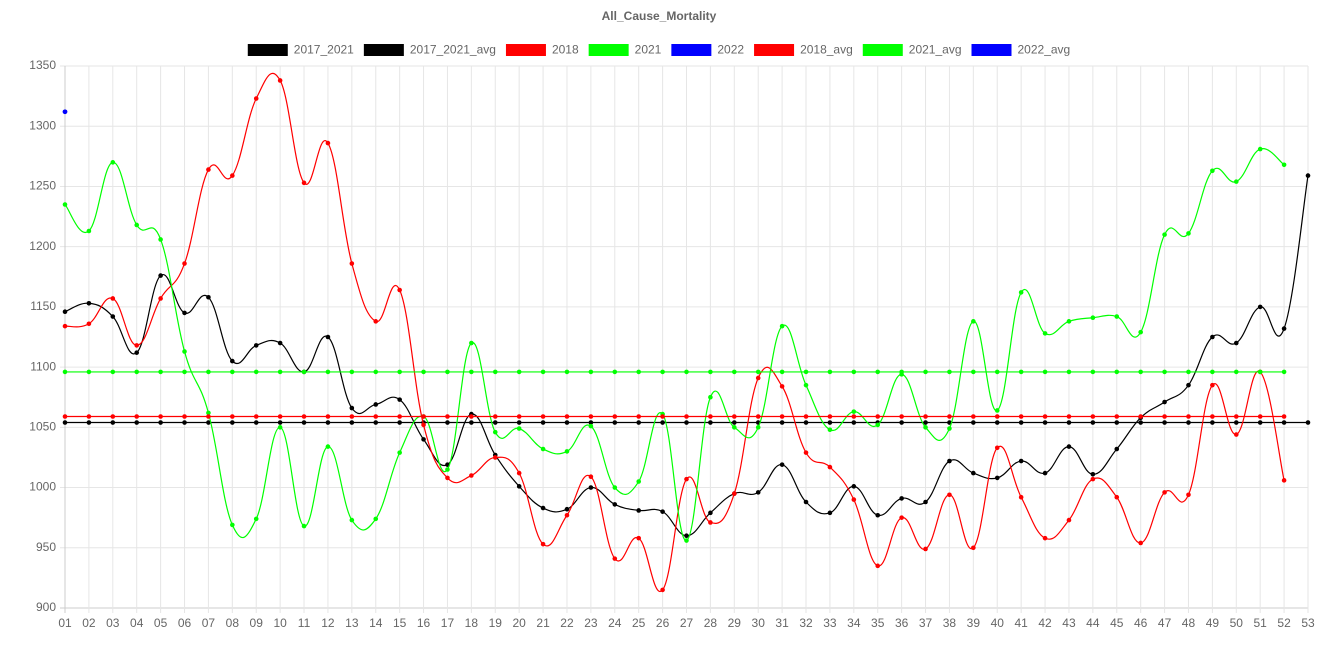 This screenshot has width=1318, height=659. I want to click on x-tick-label: 52, so click(1284, 623).